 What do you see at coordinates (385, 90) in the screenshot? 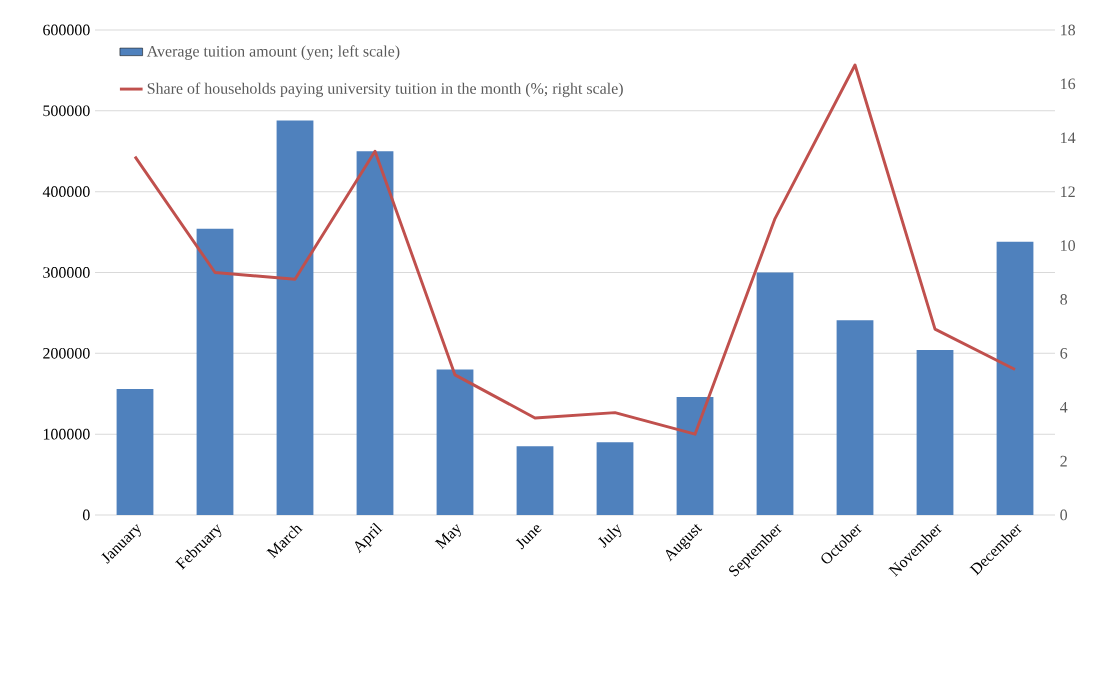
I see `legend-label: Share of households paying university tuition in the month (%; right scale)` at bounding box center [385, 90].